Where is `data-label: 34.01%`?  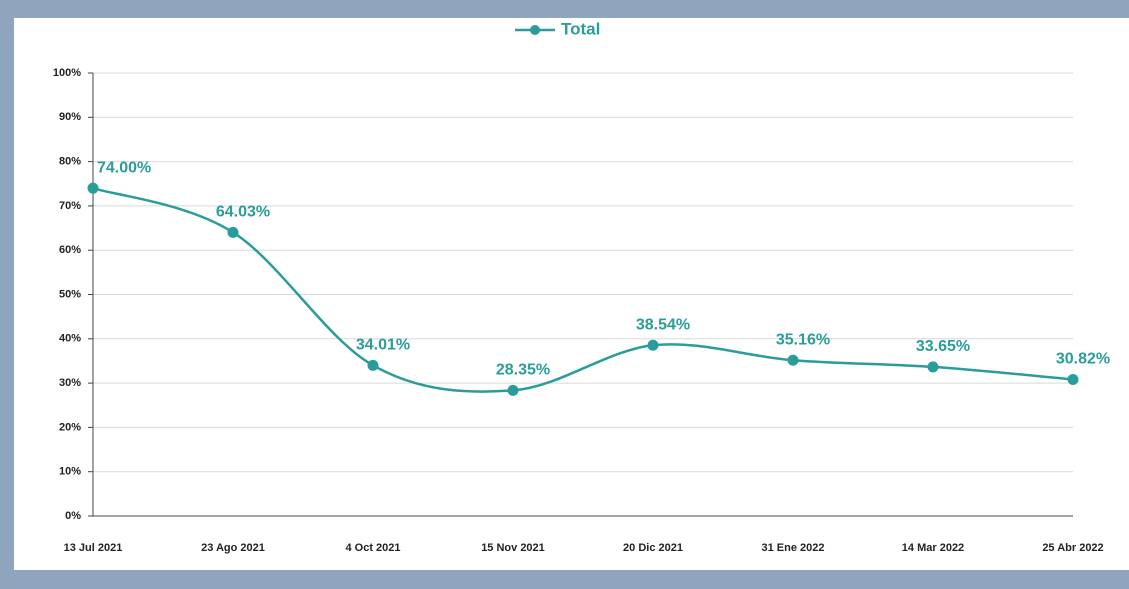 data-label: 34.01% is located at coordinates (383, 345).